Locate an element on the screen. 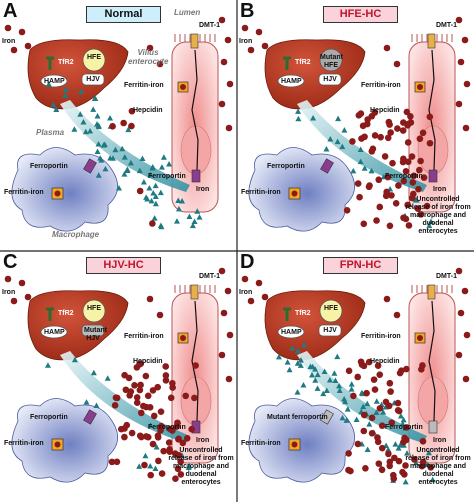  hepcidin: Hepcidin is located at coordinates (148, 110).